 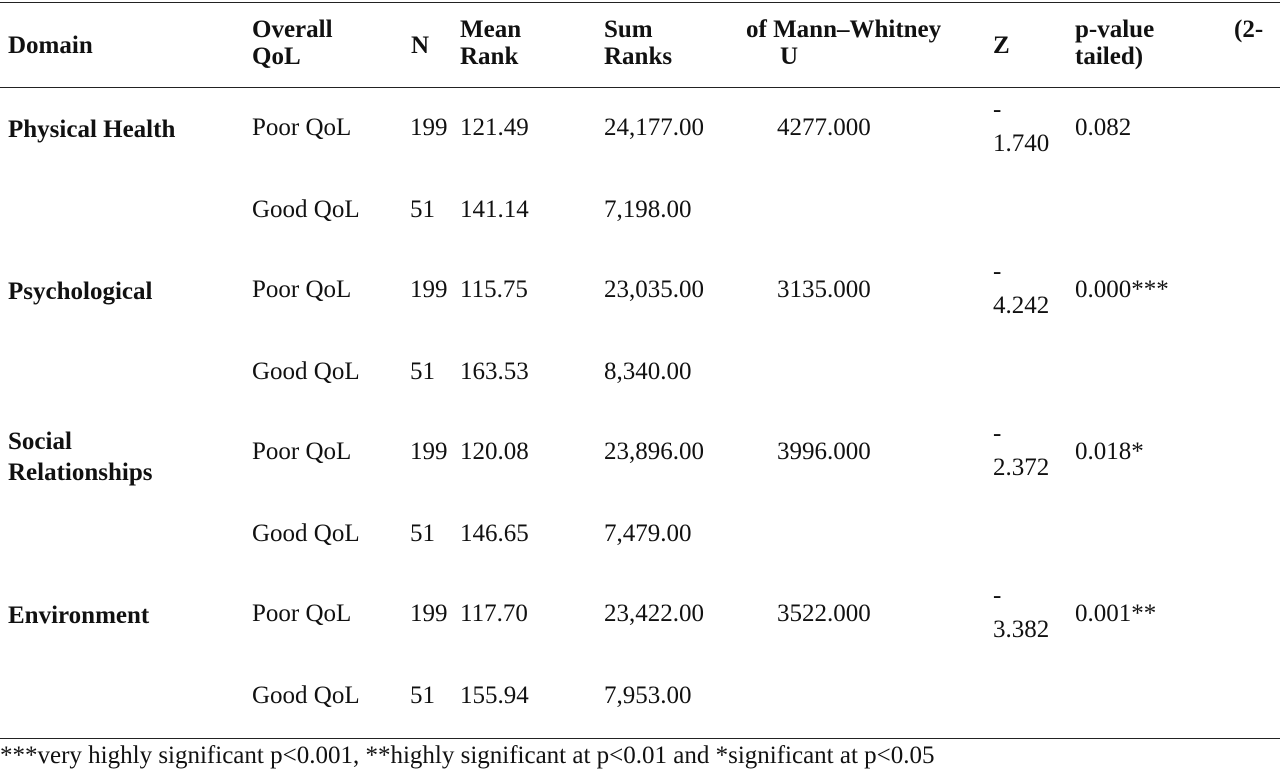 I want to click on cell-mann-whitney-u: 3522.000, so click(x=824, y=613).